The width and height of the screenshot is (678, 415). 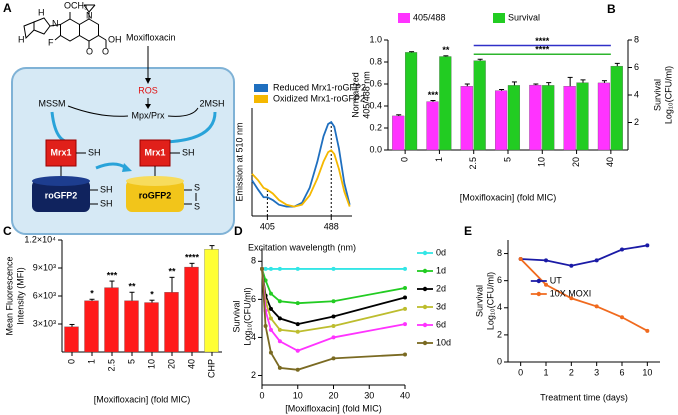 What do you see at coordinates (636, 122) in the screenshot?
I see `y2-tick-label: 2` at bounding box center [636, 122].